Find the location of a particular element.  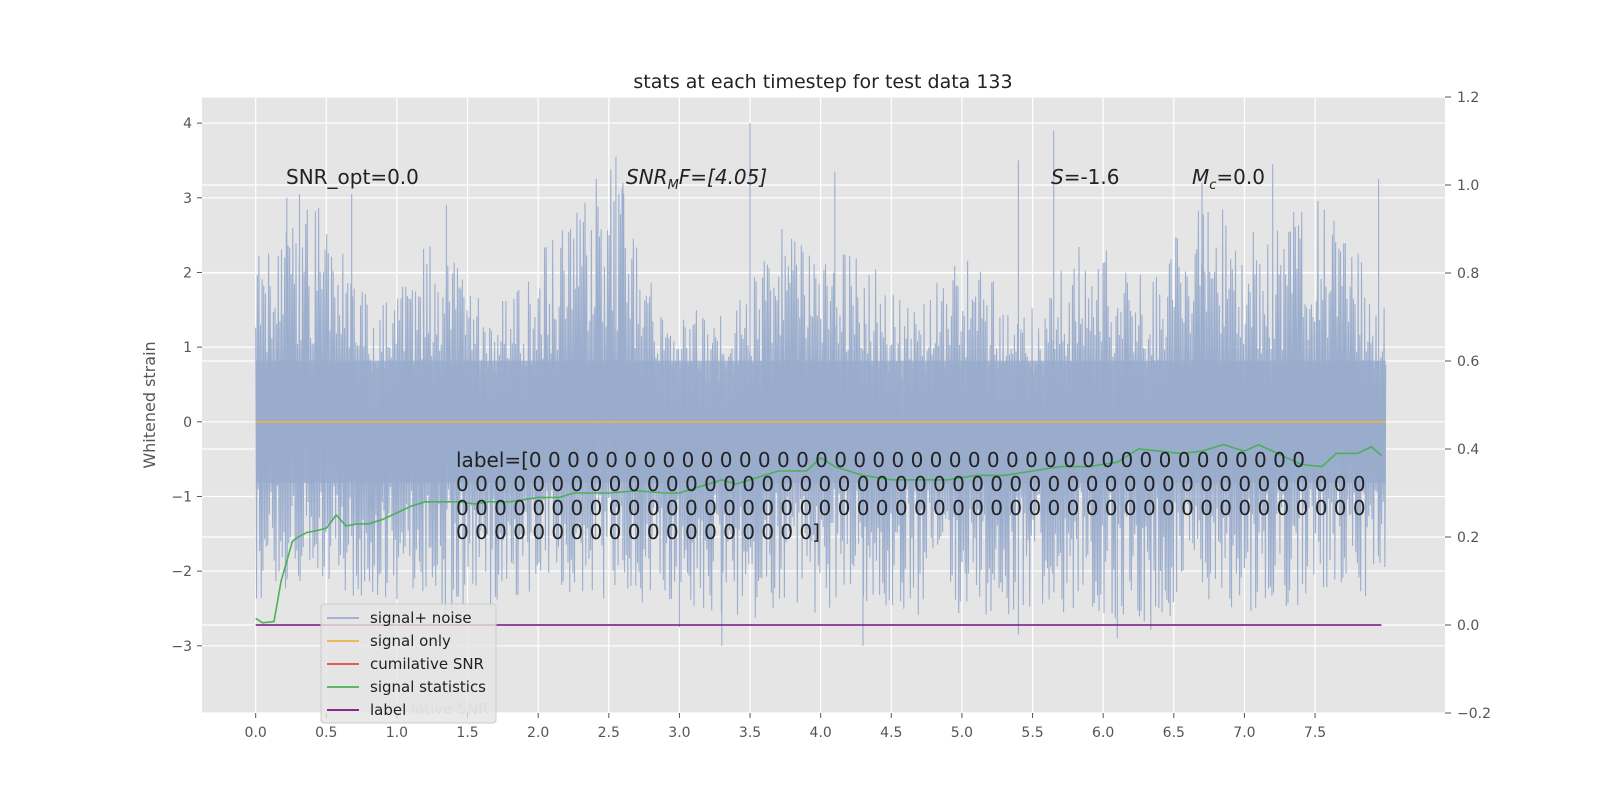

y2-tick-label: 1.0 is located at coordinates (1468, 186).